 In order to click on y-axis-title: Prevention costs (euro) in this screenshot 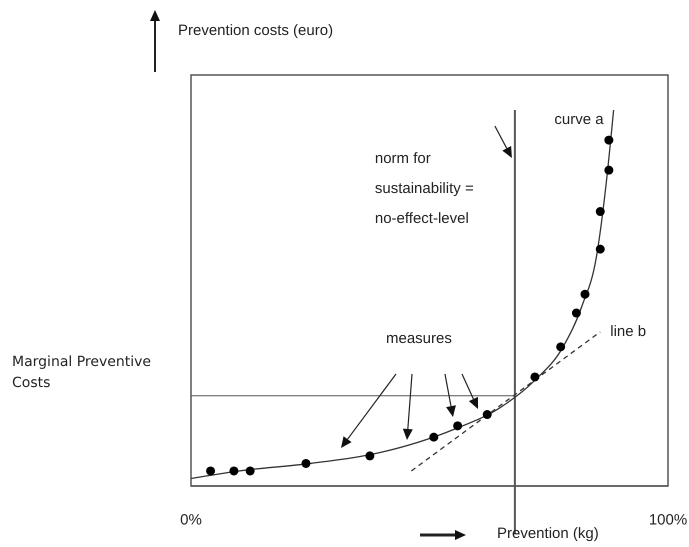, I will do `click(256, 30)`.